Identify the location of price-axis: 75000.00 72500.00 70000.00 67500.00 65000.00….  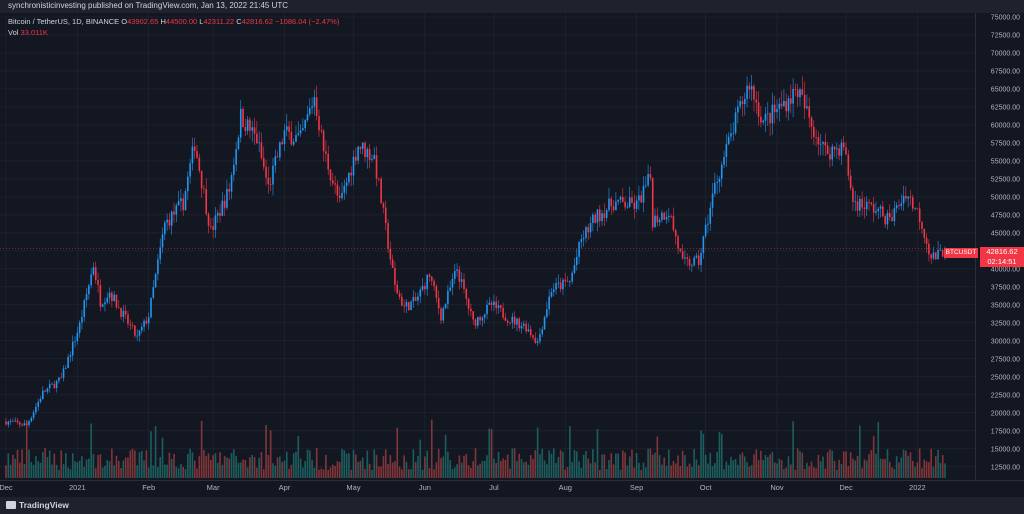
(1005, 243).